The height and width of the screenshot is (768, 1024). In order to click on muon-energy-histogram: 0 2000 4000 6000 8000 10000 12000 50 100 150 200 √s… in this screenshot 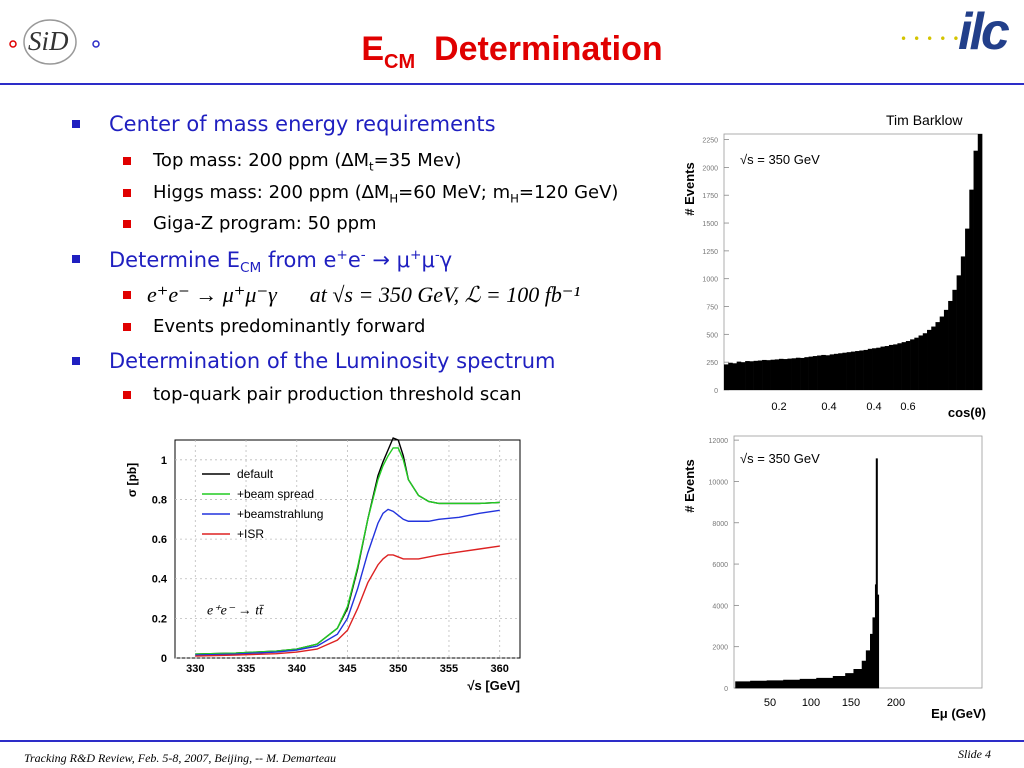, I will do `click(834, 578)`.